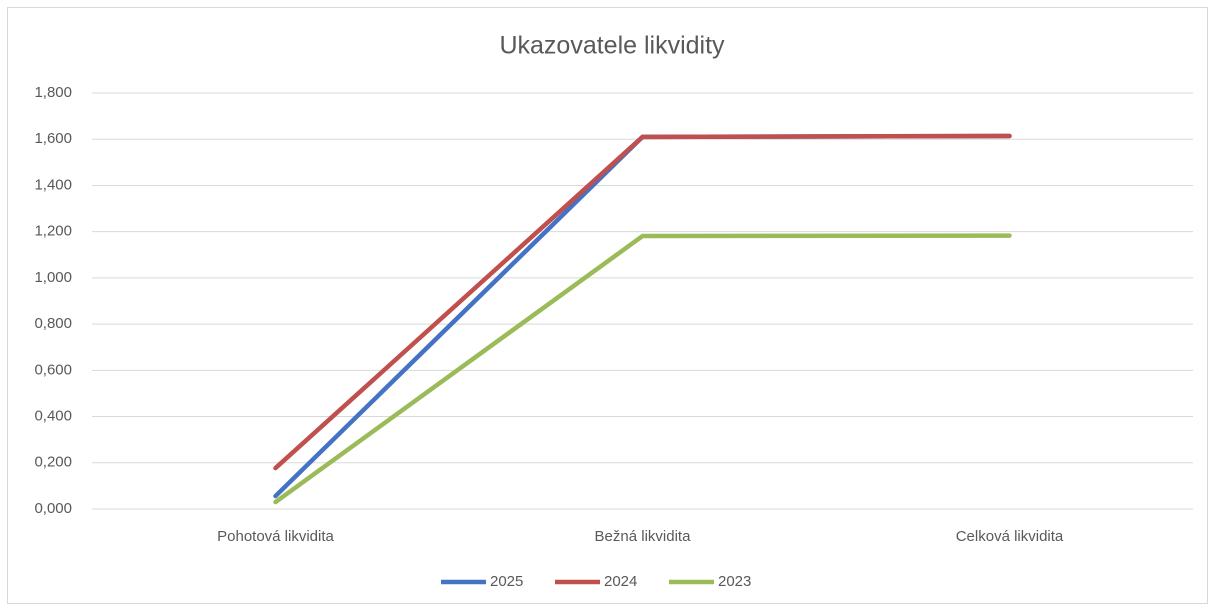  What do you see at coordinates (643, 536) in the screenshot?
I see `x-tick-label: Bežná likvidita` at bounding box center [643, 536].